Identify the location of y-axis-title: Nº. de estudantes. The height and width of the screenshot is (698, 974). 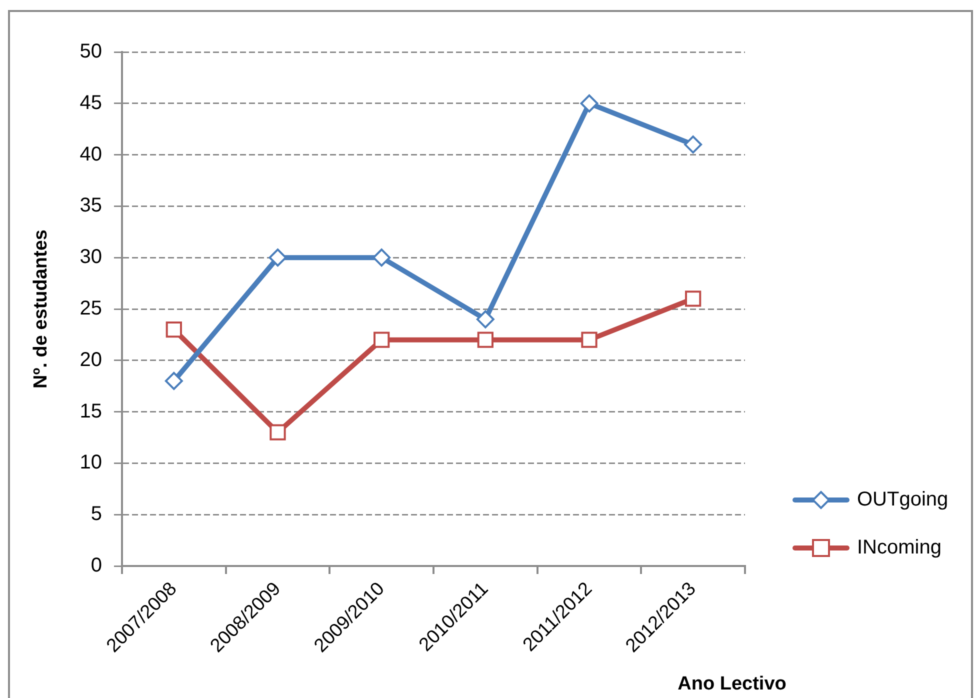
(41, 309).